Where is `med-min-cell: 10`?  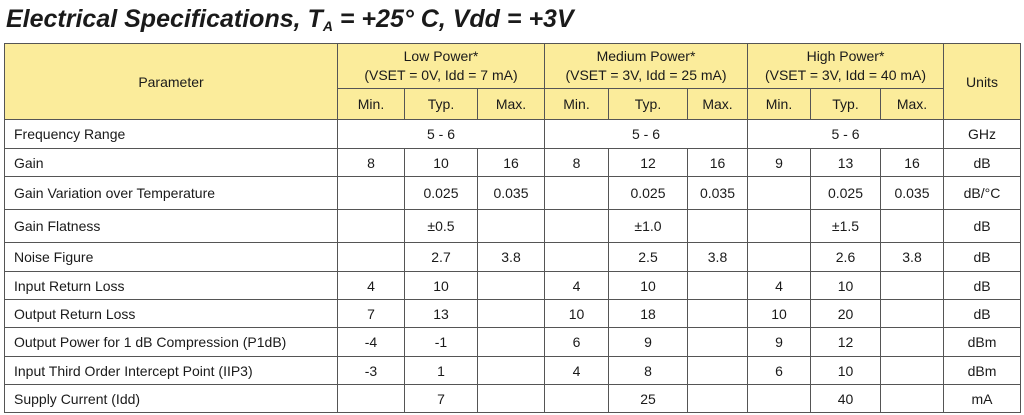
med-min-cell: 10 is located at coordinates (576, 313).